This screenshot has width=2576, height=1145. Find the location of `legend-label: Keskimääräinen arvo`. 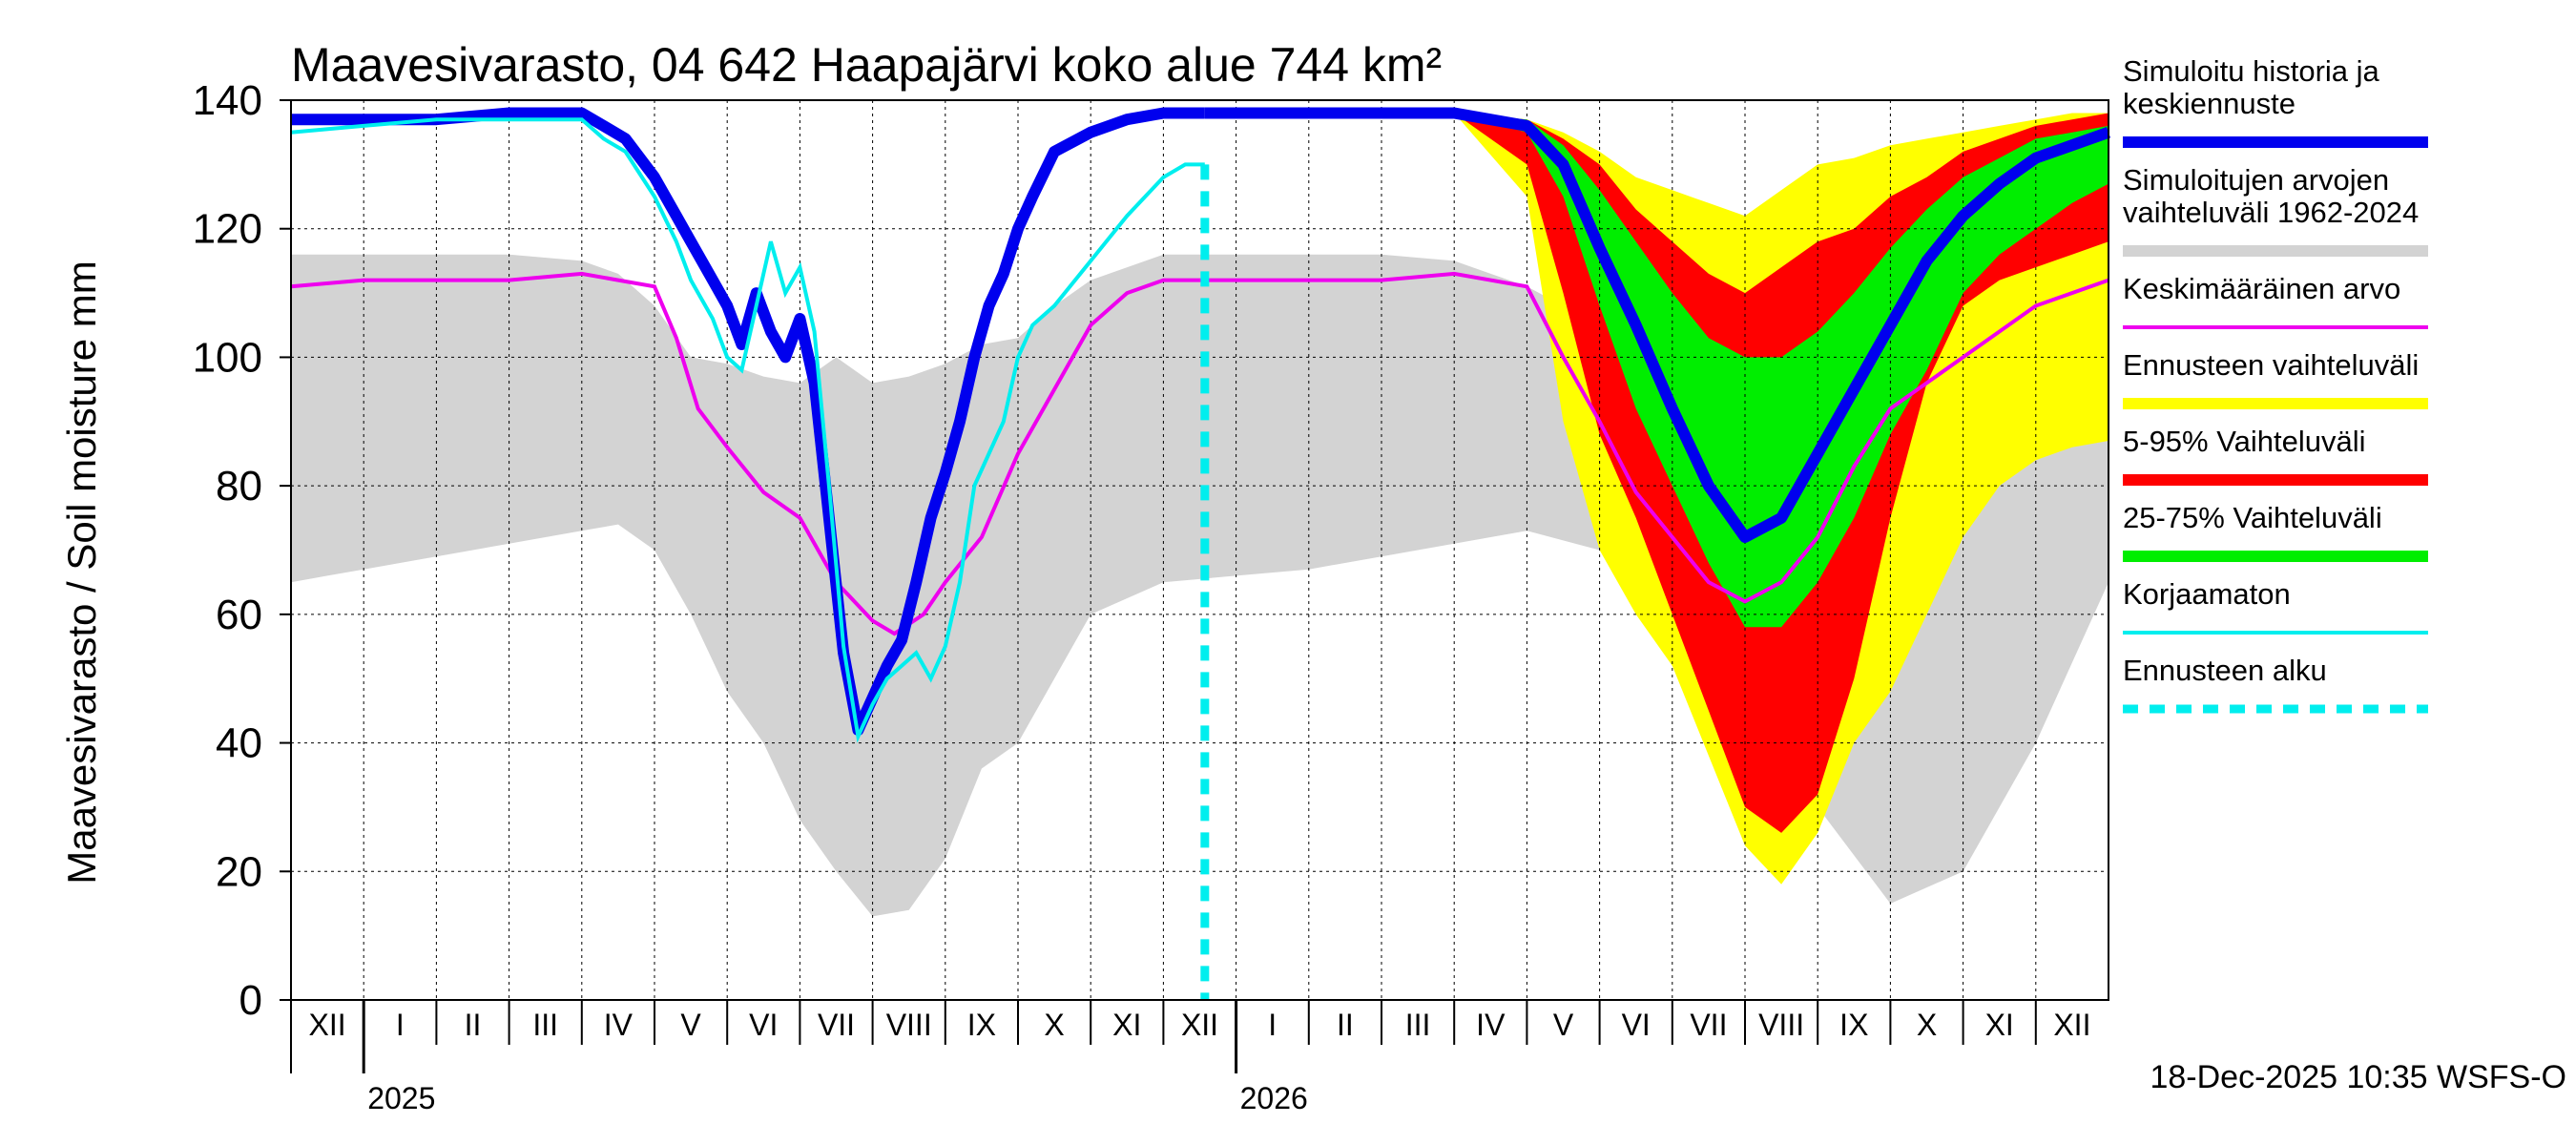

legend-label: Keskimääräinen arvo is located at coordinates (2261, 288).